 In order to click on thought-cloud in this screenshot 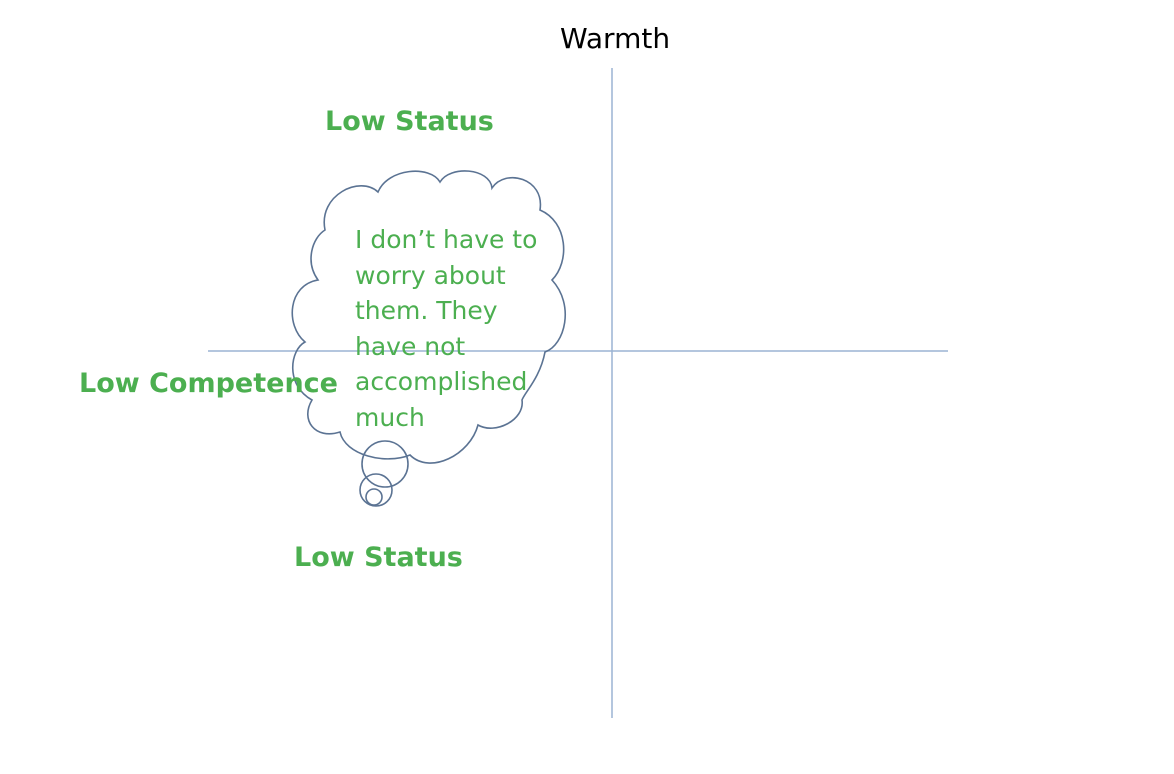, I will do `click(429, 317)`.